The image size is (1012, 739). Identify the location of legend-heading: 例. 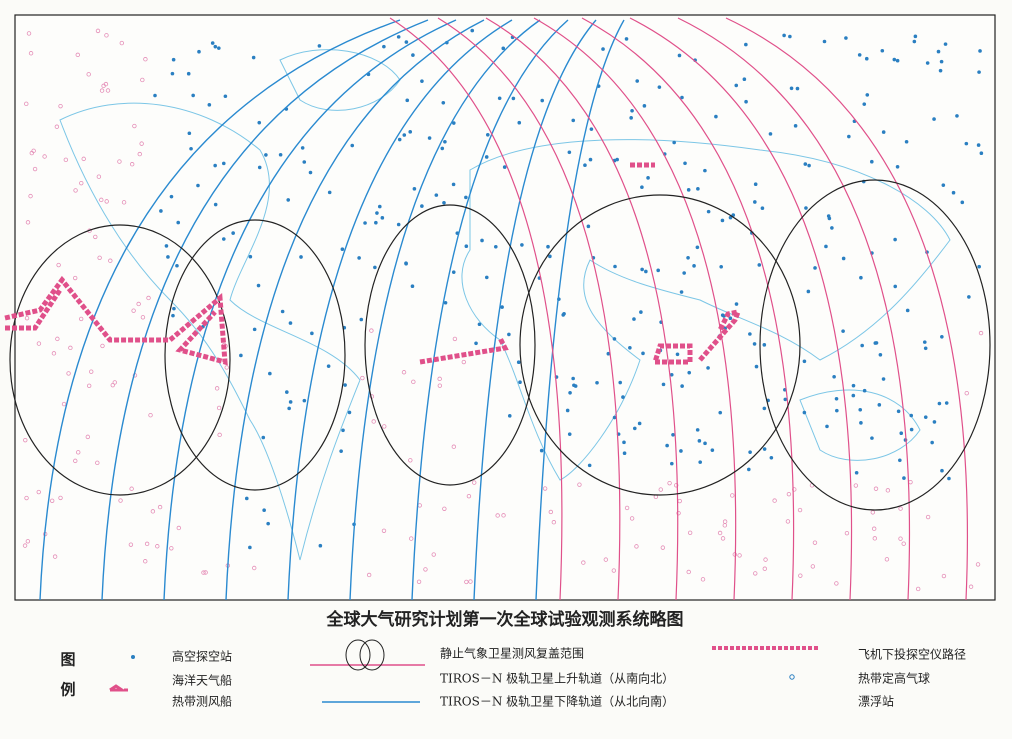
(67, 690).